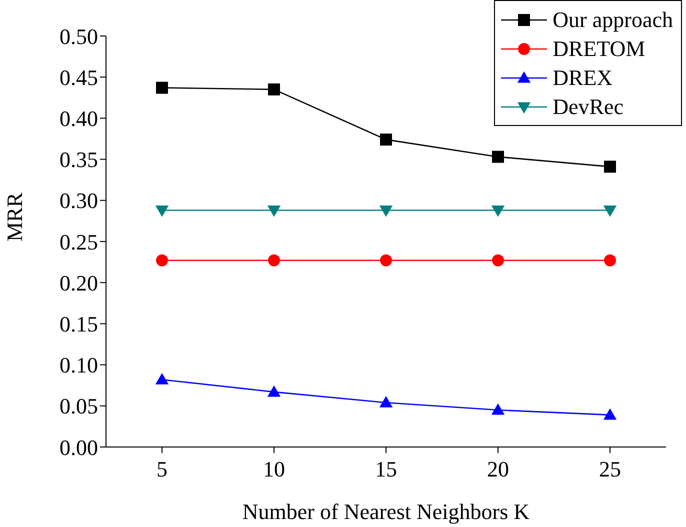 This screenshot has height=527, width=686. What do you see at coordinates (14, 217) in the screenshot?
I see `y-axis-title: MRR` at bounding box center [14, 217].